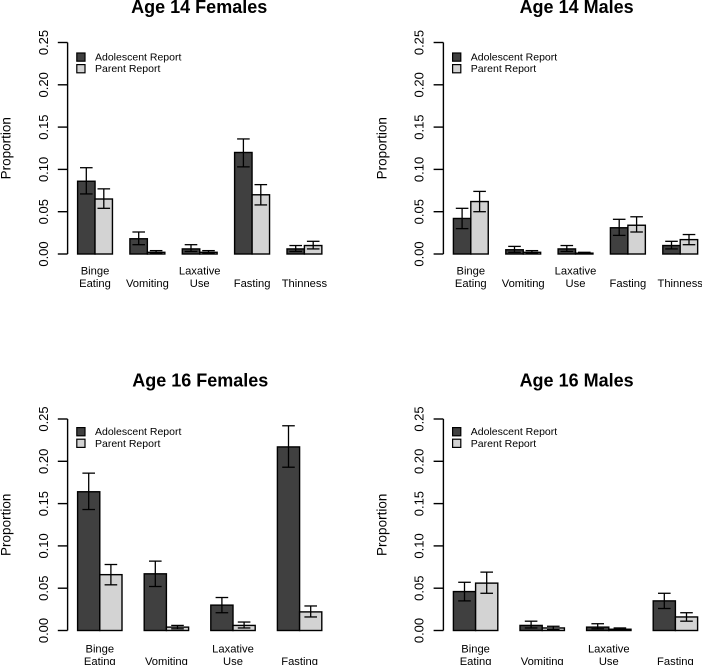  Describe the element at coordinates (577, 380) in the screenshot. I see `svg-text: Age 16 Males` at that location.